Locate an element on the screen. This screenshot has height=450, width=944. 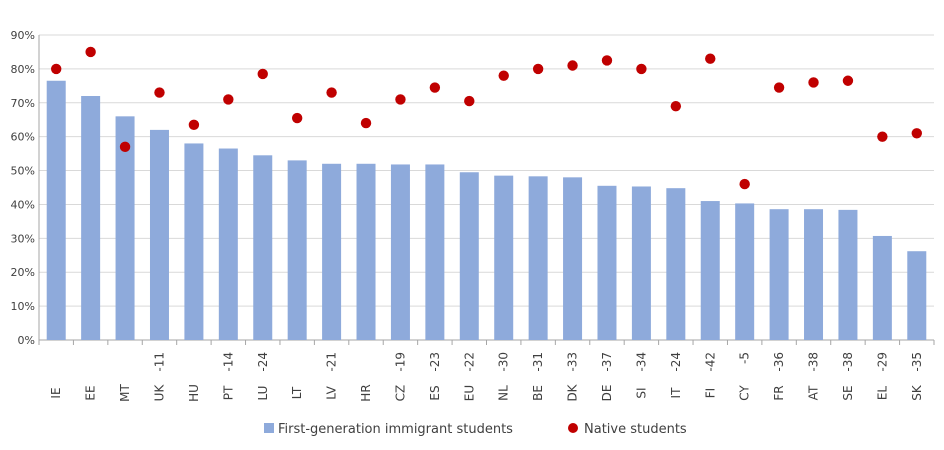
marker-fr is located at coordinates (779, 87).